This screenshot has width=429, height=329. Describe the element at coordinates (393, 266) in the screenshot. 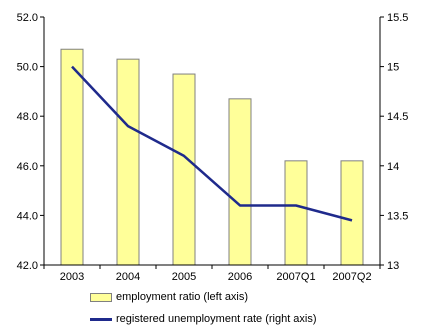

I see `right-tick-label: 13` at that location.